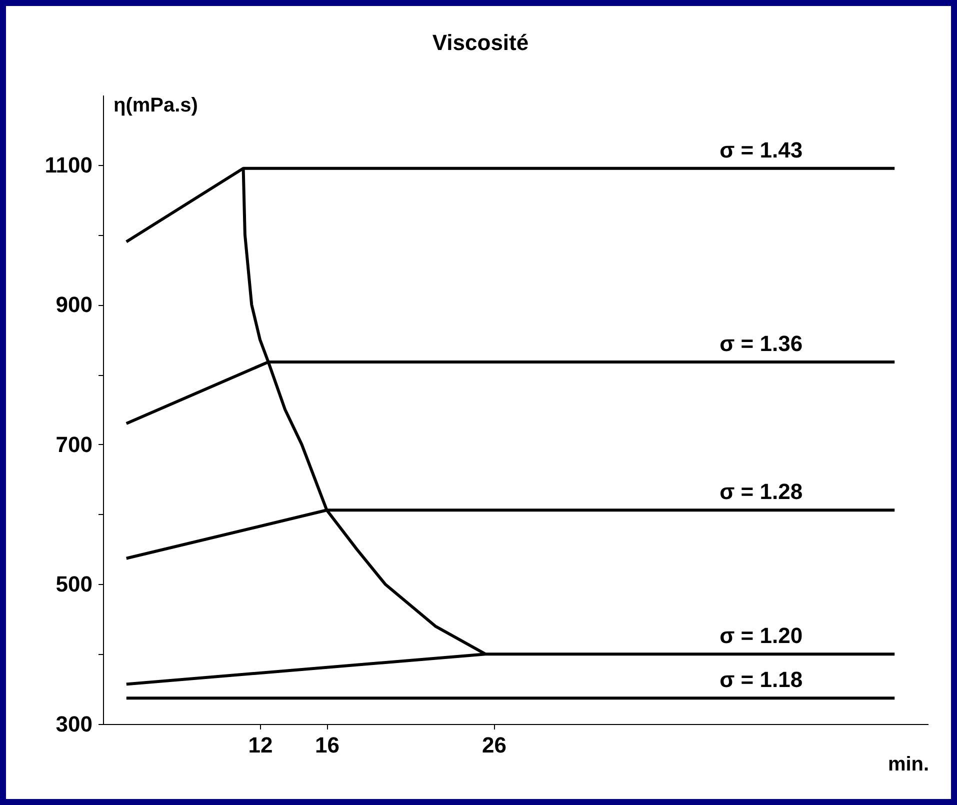  I want to click on x-tick-label: 26, so click(494, 745).